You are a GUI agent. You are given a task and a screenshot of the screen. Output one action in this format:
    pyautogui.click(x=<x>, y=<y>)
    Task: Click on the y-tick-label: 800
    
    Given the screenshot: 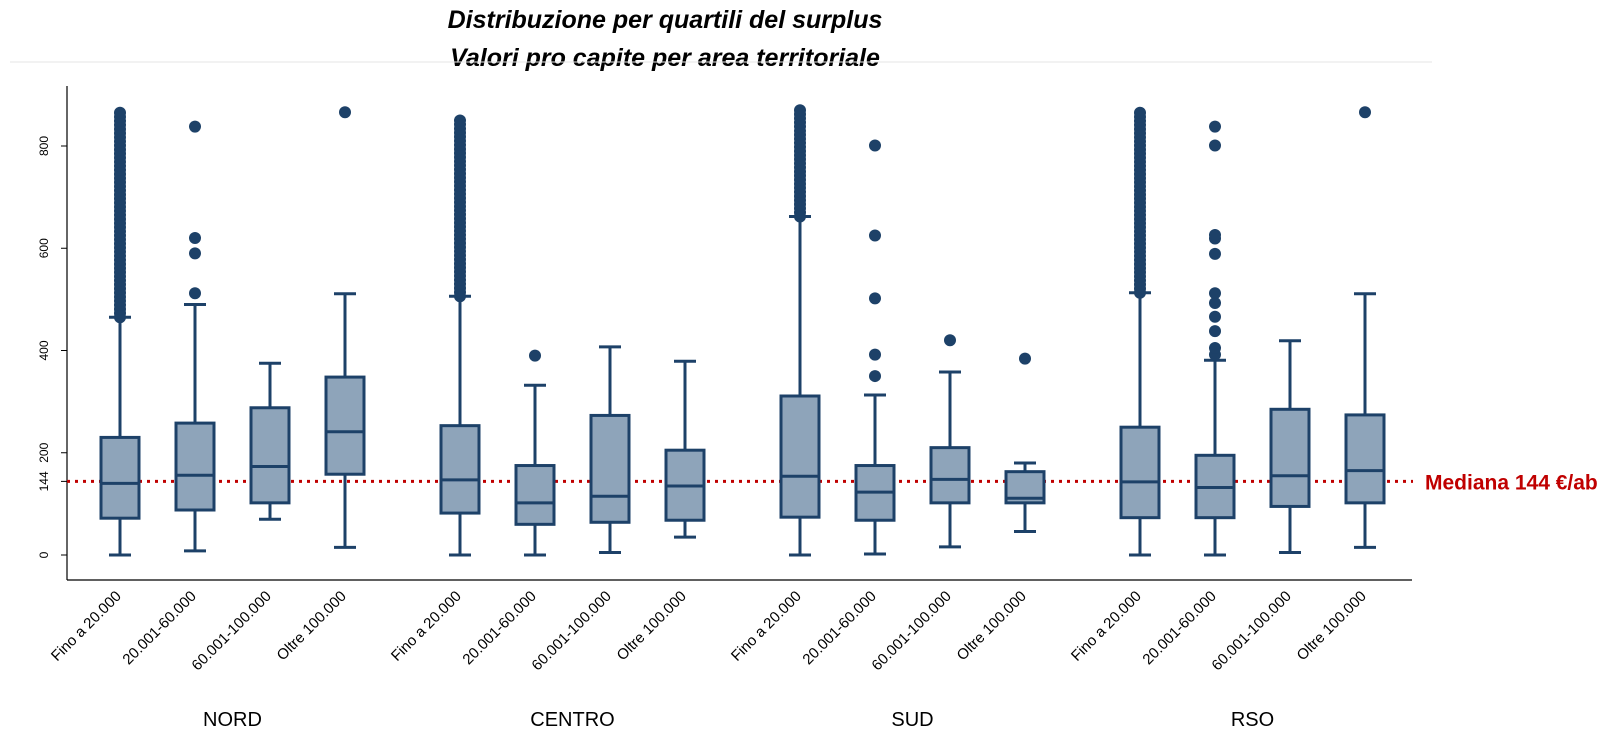 What is the action you would take?
    pyautogui.click(x=44, y=146)
    